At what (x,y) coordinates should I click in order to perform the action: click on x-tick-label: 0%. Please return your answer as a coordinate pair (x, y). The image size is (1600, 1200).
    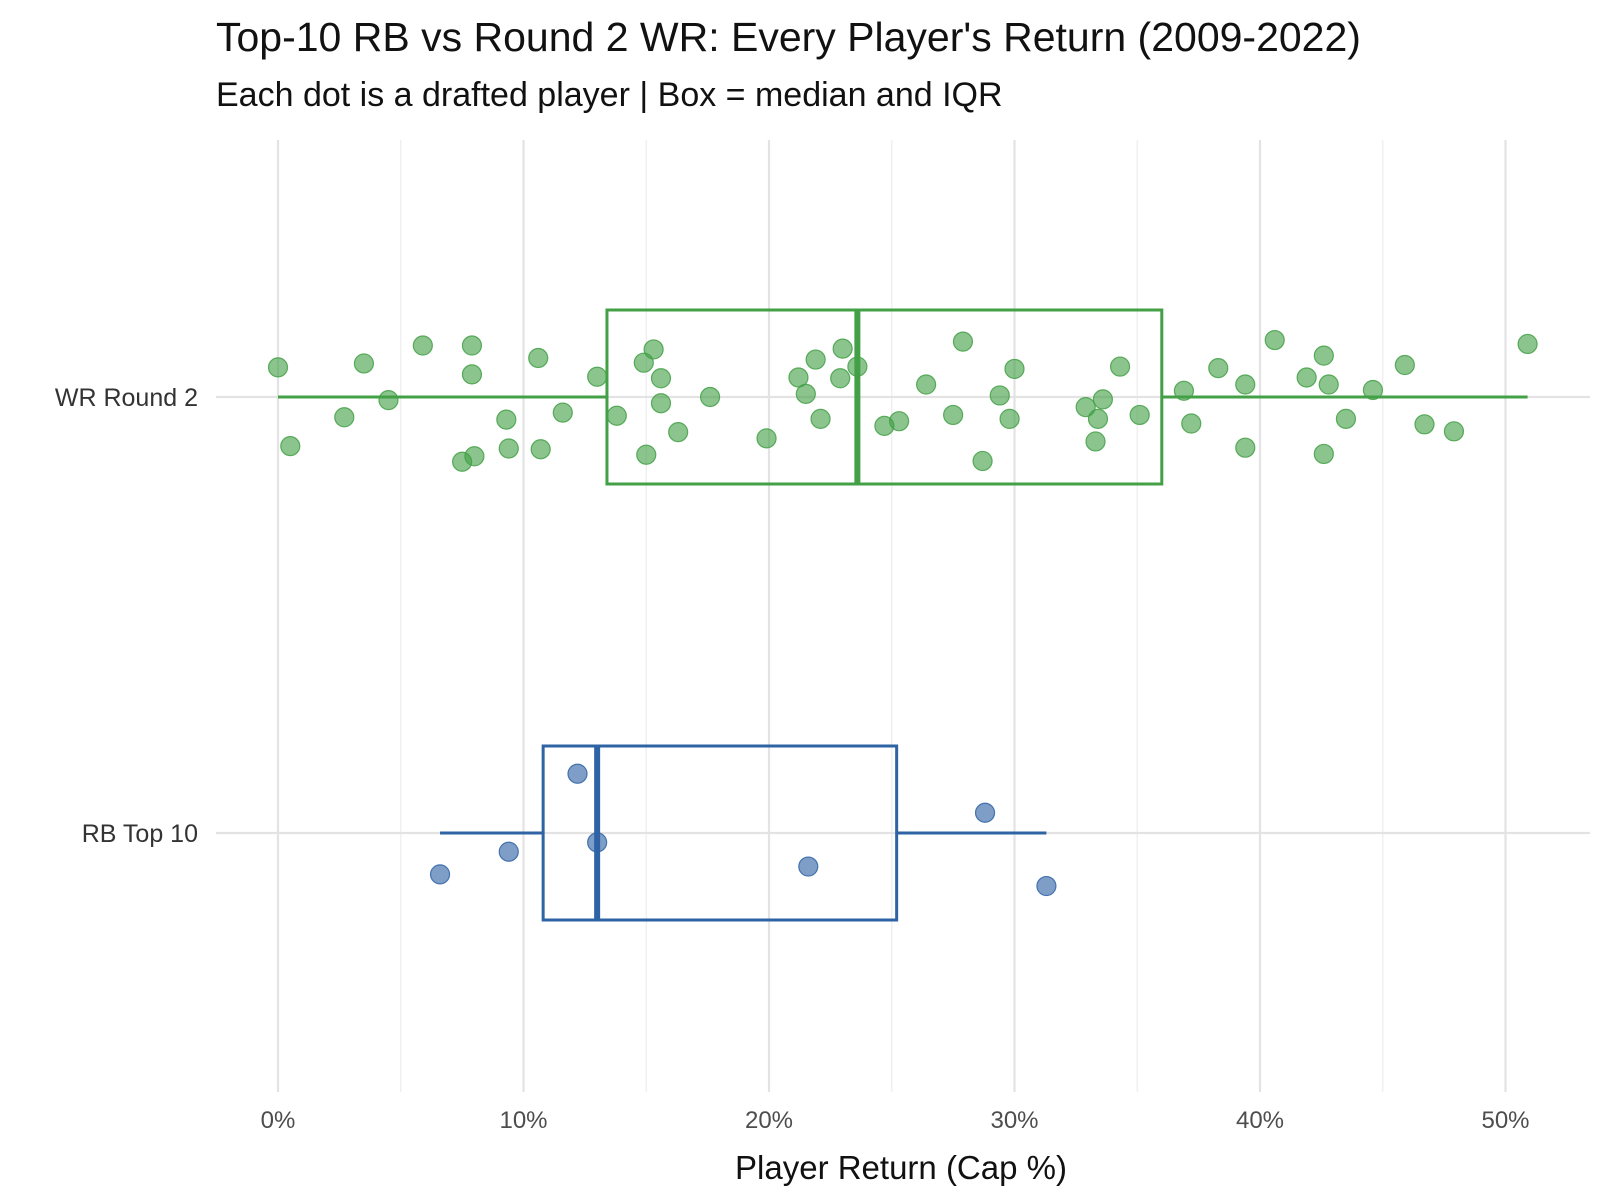
    Looking at the image, I should click on (278, 1120).